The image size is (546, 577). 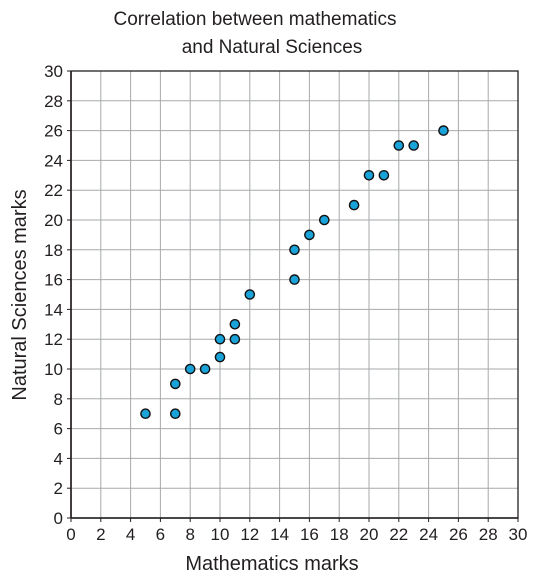 What do you see at coordinates (53, 71) in the screenshot?
I see `y-tick-label: 30` at bounding box center [53, 71].